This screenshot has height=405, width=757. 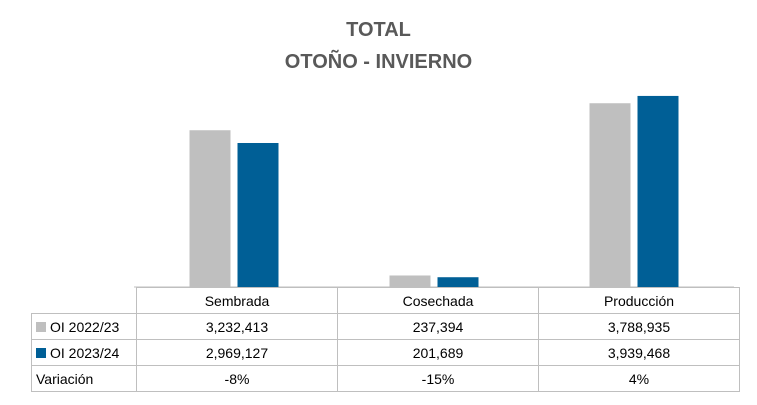 What do you see at coordinates (639, 352) in the screenshot?
I see `table-cell: 3,939,468` at bounding box center [639, 352].